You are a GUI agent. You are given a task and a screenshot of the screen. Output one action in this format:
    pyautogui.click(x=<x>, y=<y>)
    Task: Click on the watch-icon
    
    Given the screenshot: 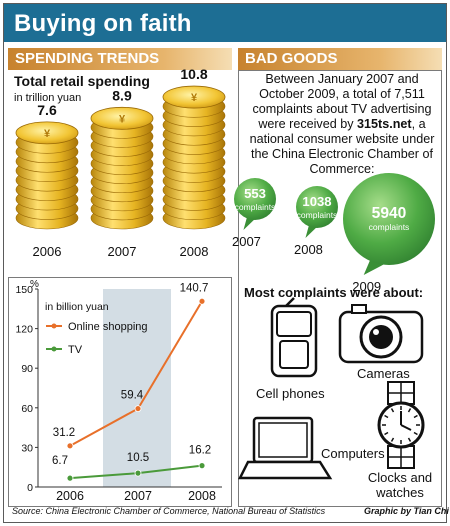 What is the action you would take?
    pyautogui.click(x=401, y=425)
    